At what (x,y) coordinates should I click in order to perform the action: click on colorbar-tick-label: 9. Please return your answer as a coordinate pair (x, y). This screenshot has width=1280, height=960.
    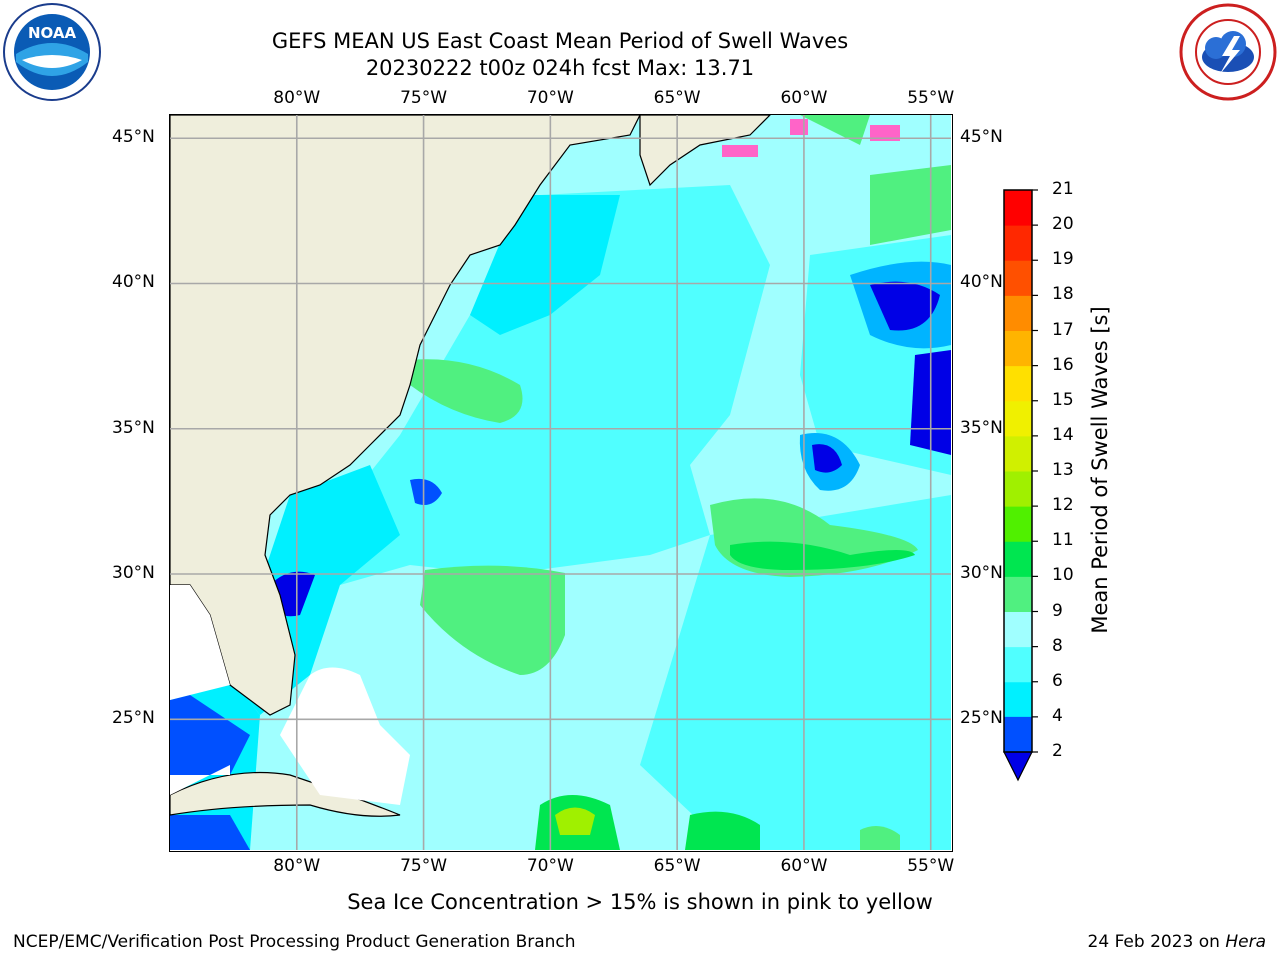
    Looking at the image, I should click on (1057, 610).